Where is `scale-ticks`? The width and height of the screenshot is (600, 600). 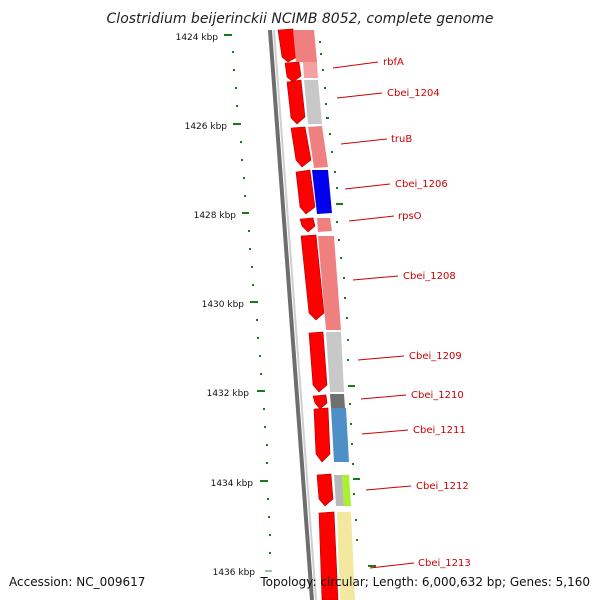 scale-ticks is located at coordinates (248, 303).